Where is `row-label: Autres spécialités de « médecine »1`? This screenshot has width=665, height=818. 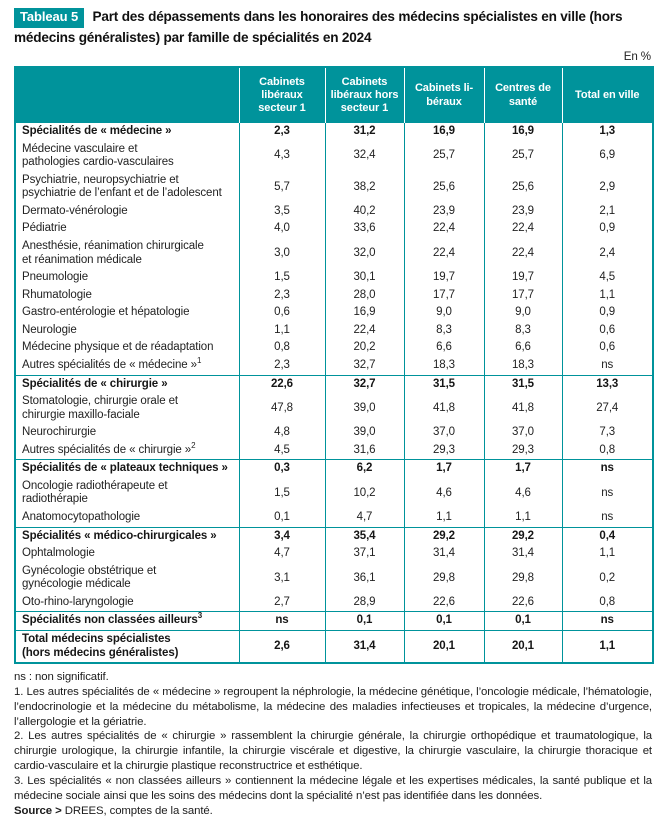 row-label: Autres spécialités de « médecine »1 is located at coordinates (112, 363).